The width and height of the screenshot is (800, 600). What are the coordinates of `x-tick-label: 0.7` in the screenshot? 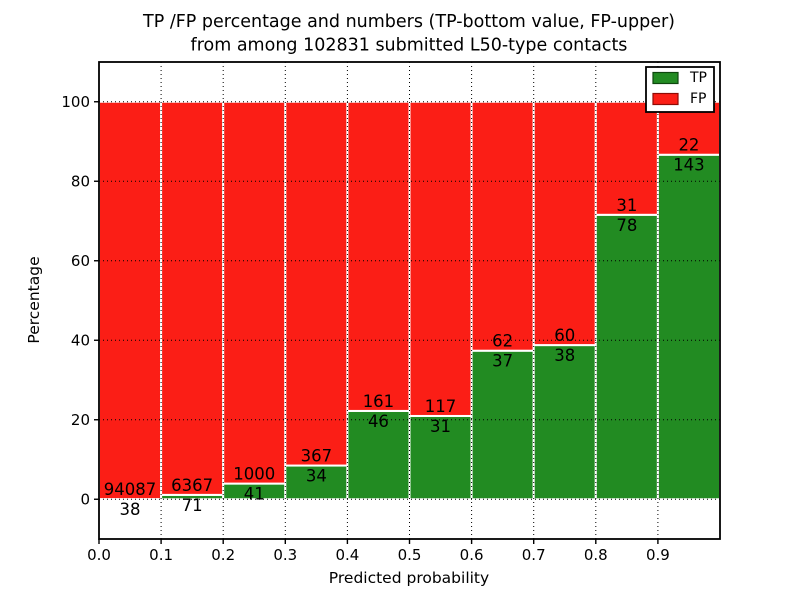 It's located at (534, 555).